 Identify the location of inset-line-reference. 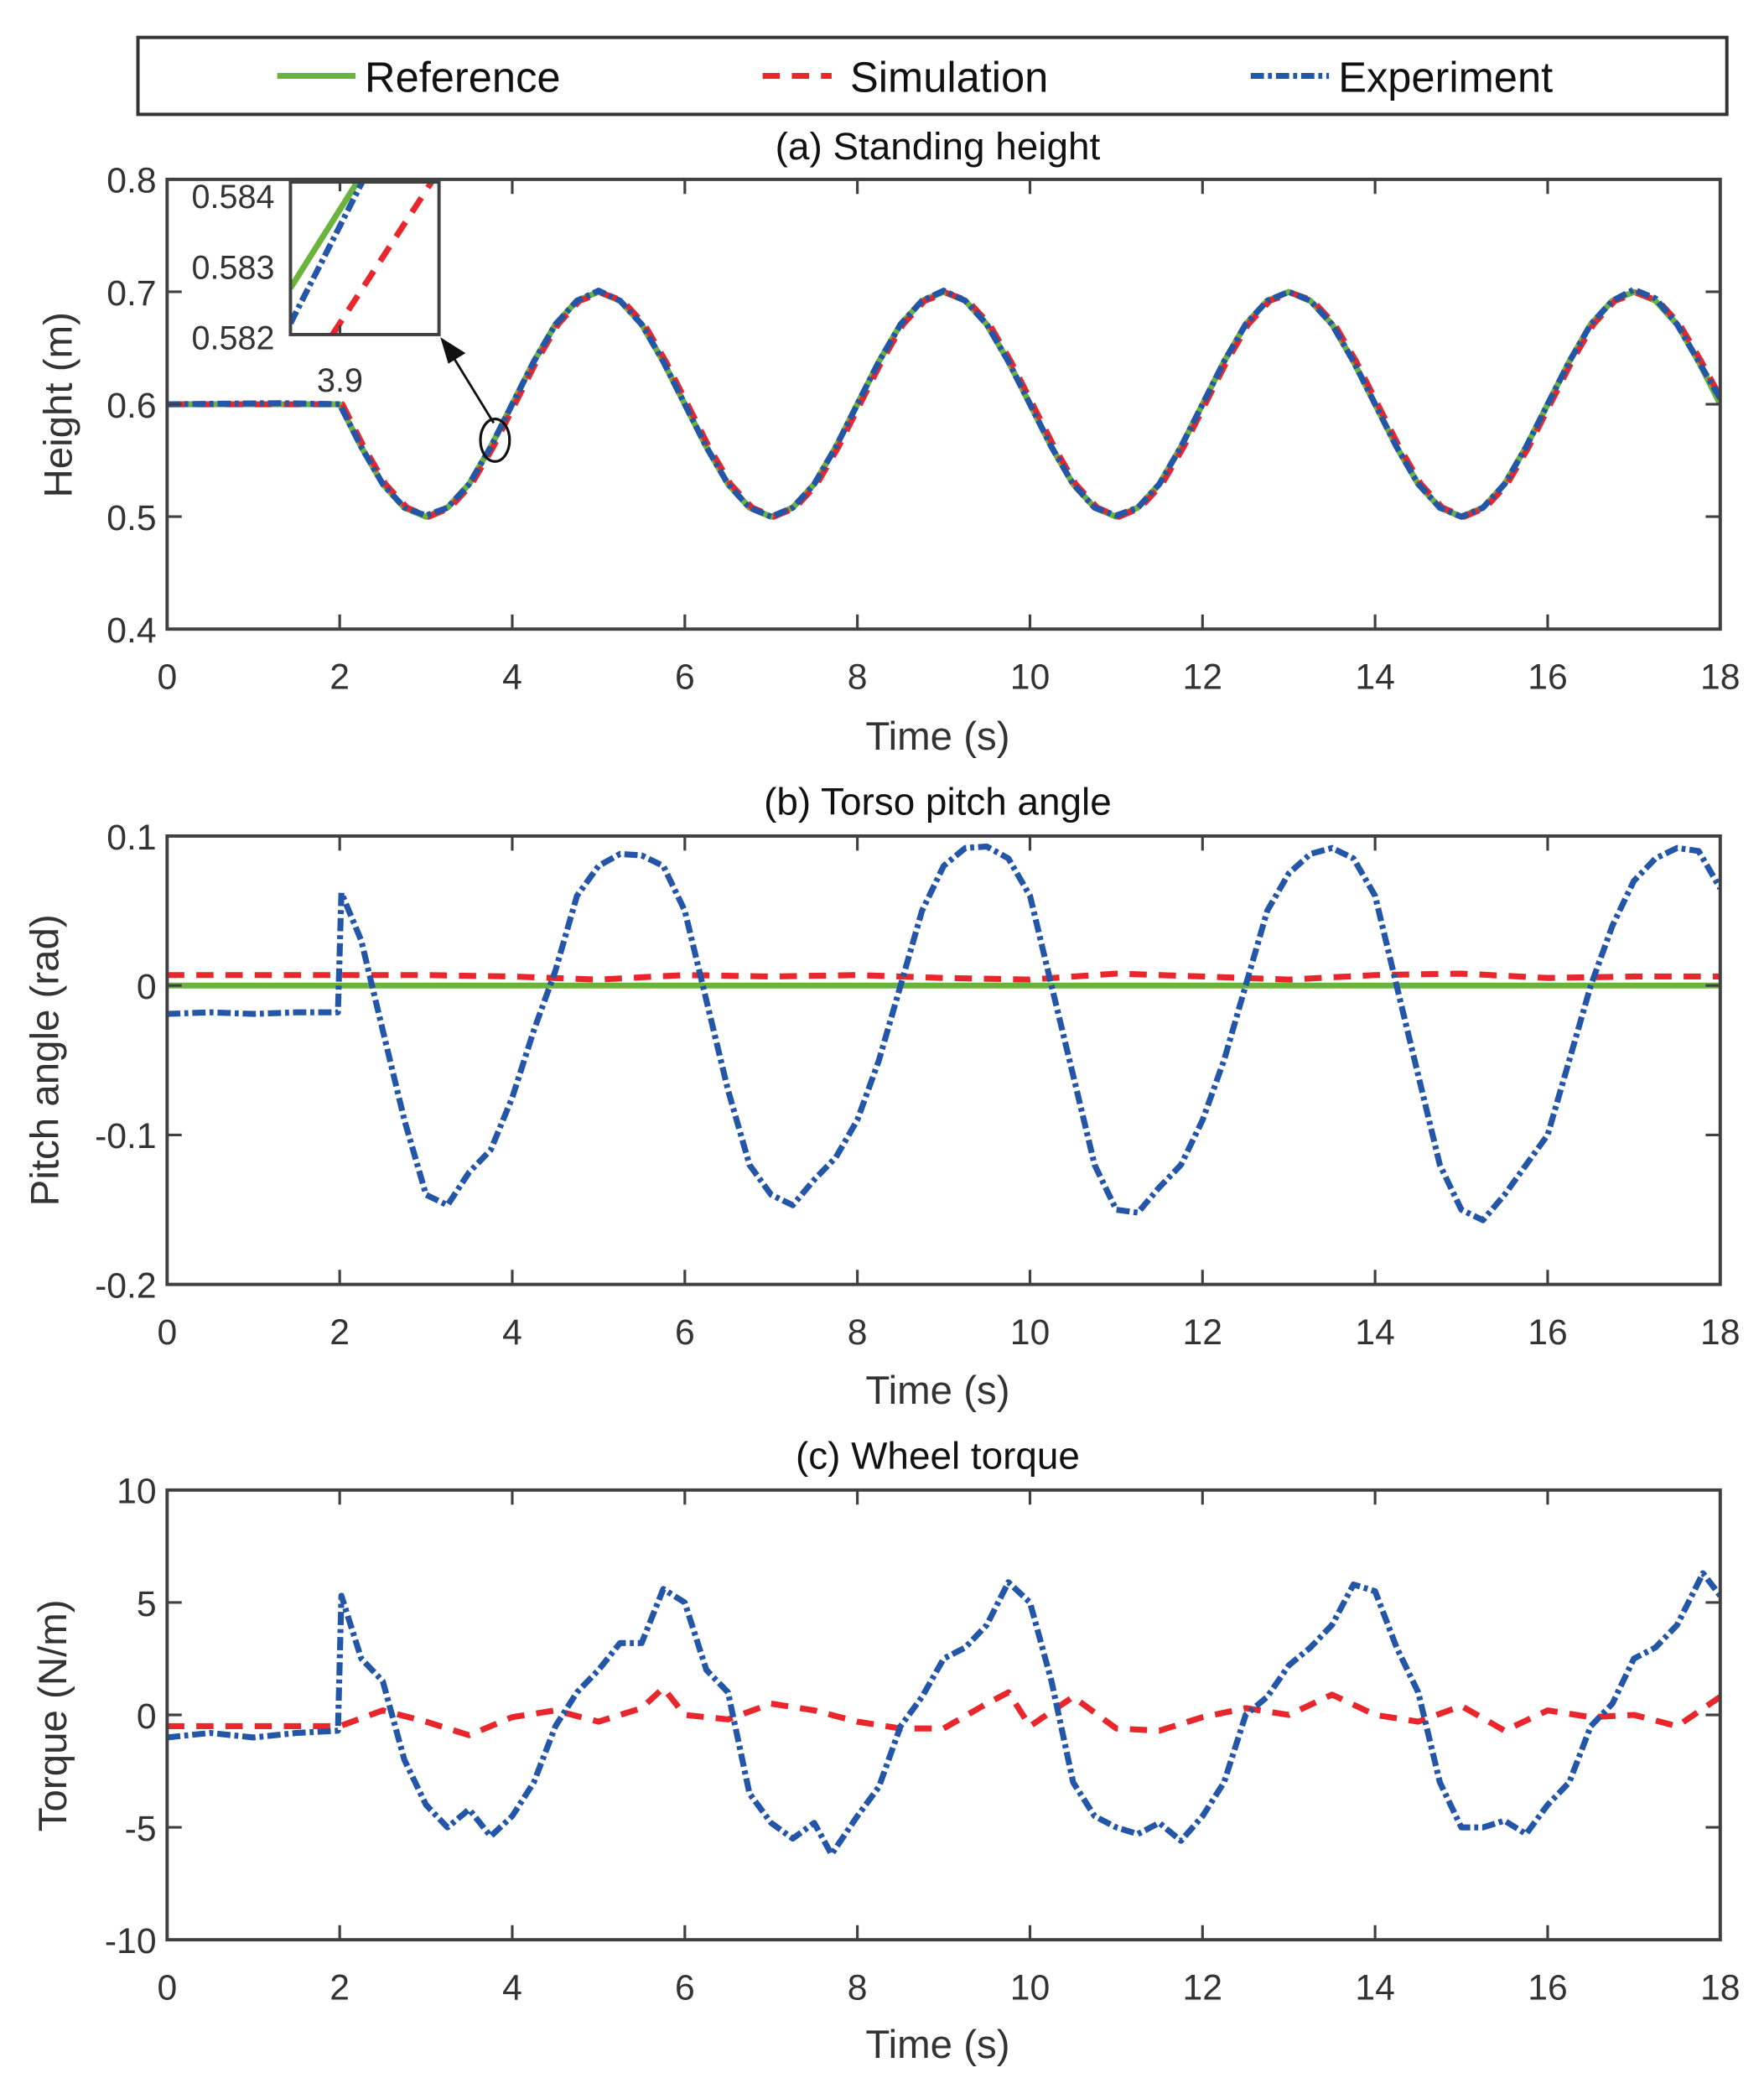
(325, 236).